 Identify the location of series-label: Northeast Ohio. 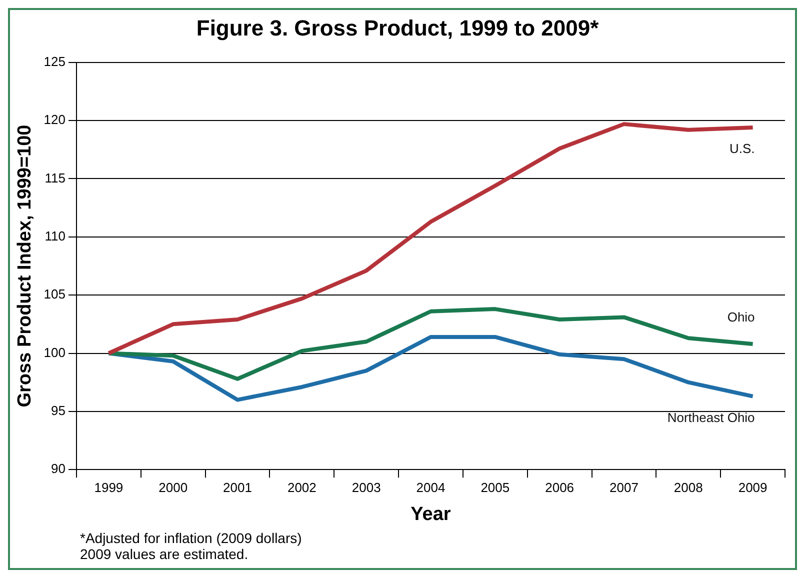
(711, 417).